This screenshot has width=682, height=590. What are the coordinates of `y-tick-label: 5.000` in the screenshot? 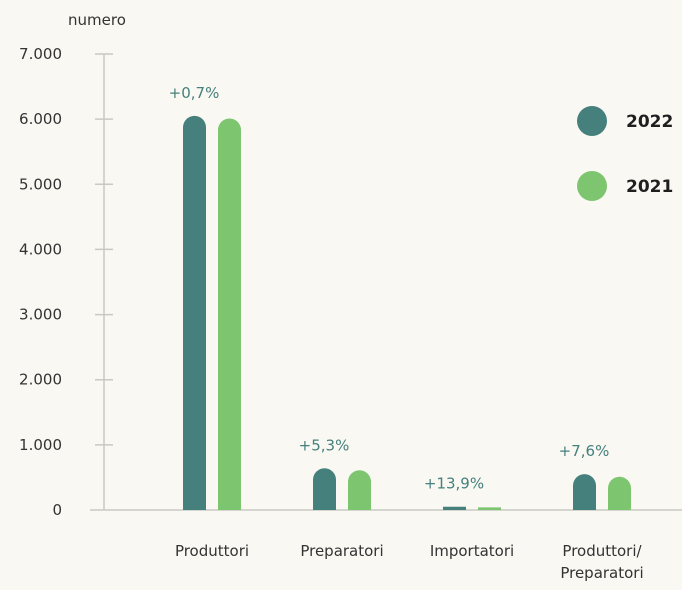 It's located at (40, 184).